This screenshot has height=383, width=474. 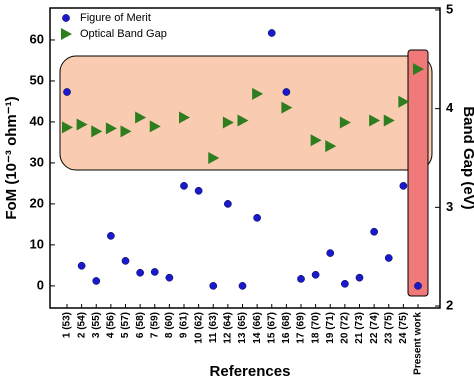 I want to click on x-tick-label: 17 (69), so click(x=301, y=328).